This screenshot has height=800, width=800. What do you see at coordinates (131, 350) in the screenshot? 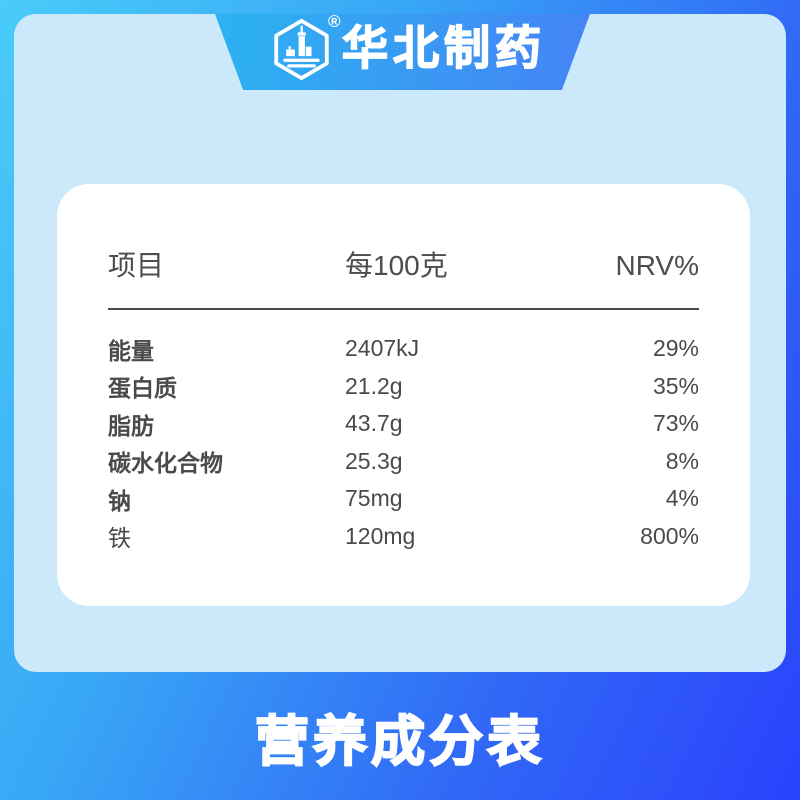
I see `row-label: 能量` at bounding box center [131, 350].